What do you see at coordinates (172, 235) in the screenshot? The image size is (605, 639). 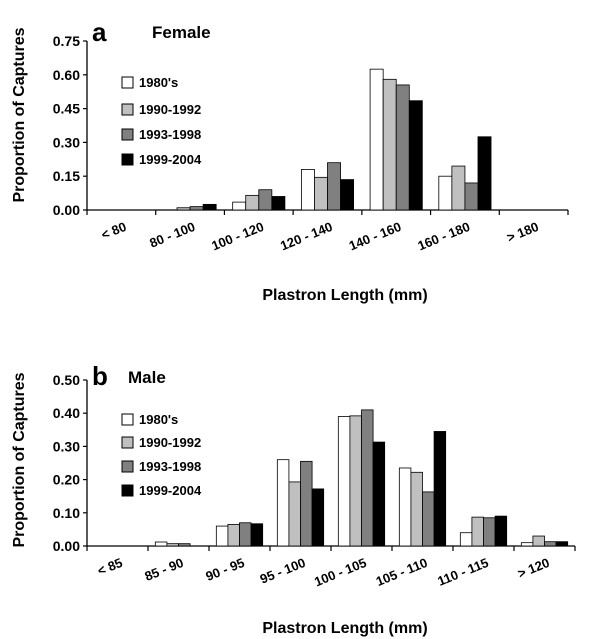 I see `x-tick-label: 80 - 100` at bounding box center [172, 235].